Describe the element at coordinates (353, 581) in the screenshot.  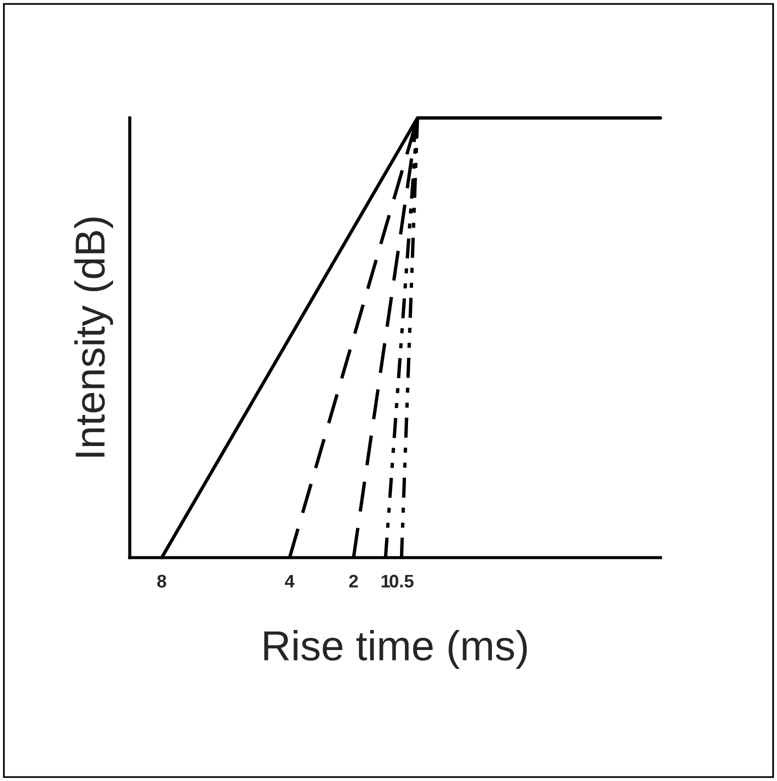
I see `x-tick-label: 2` at that location.